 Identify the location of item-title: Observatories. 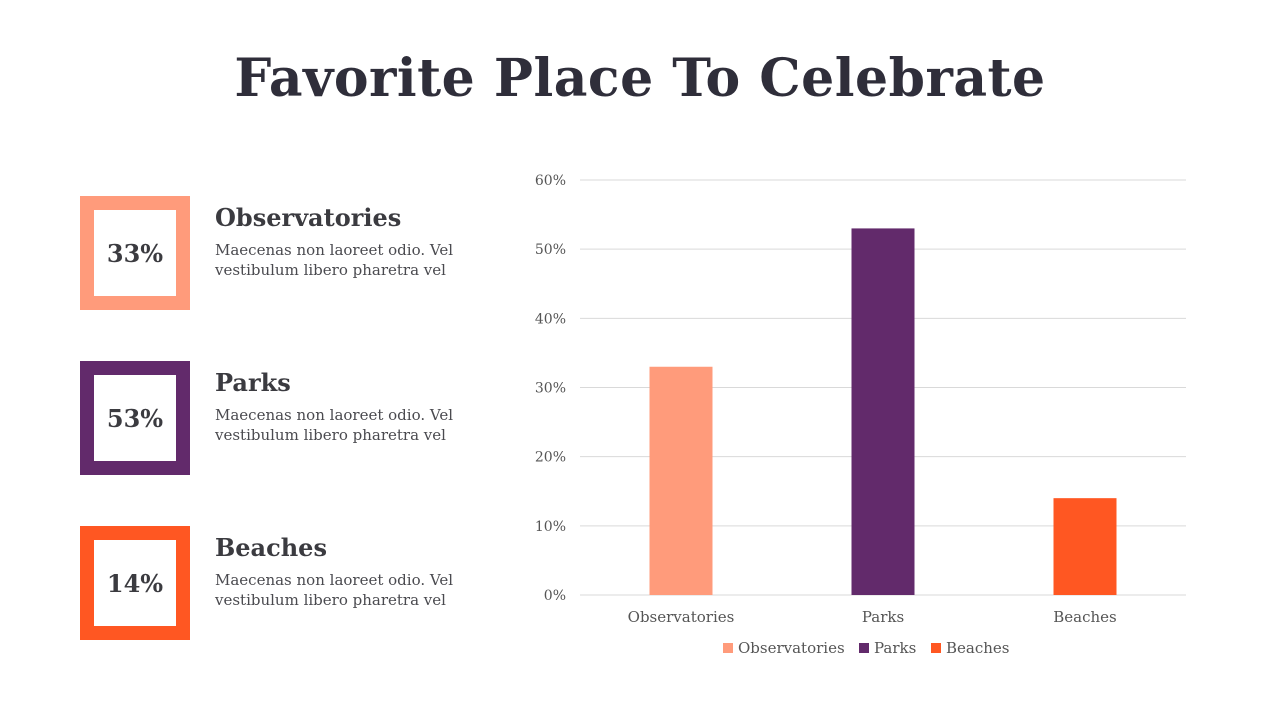
(308, 217).